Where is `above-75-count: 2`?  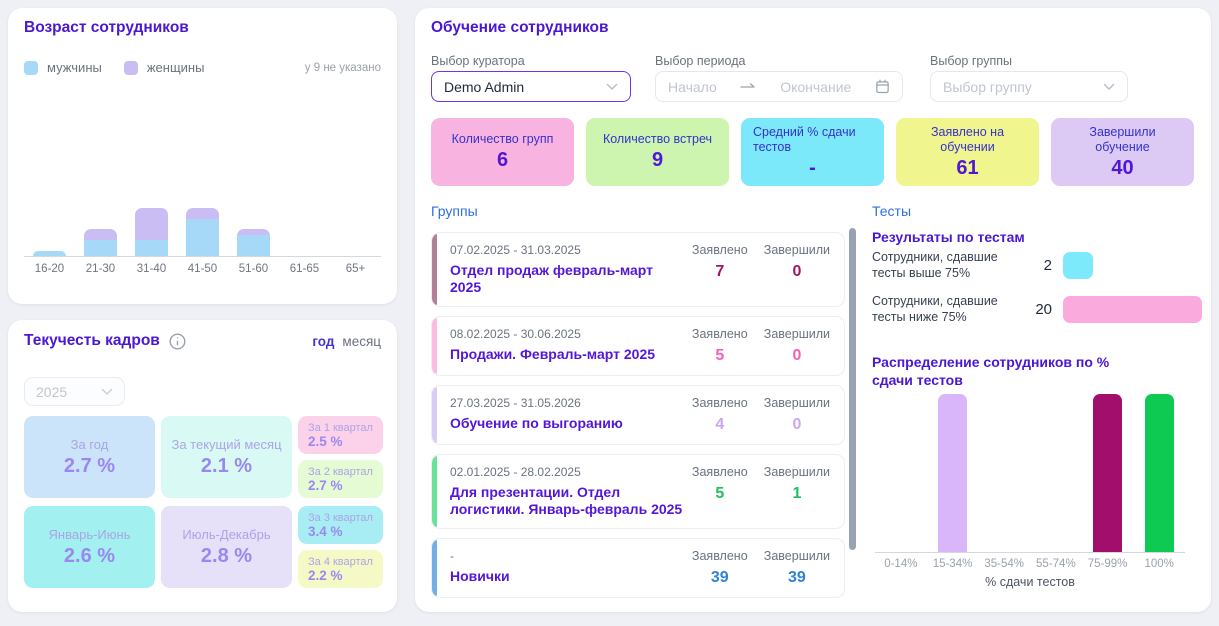
above-75-count: 2 is located at coordinates (1047, 265).